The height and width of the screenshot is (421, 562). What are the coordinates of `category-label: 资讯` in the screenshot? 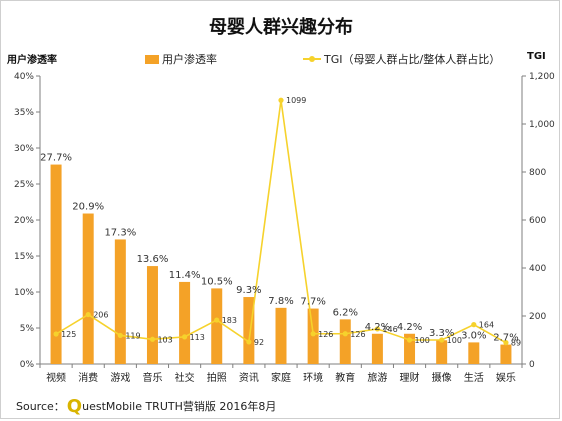 It's located at (249, 378).